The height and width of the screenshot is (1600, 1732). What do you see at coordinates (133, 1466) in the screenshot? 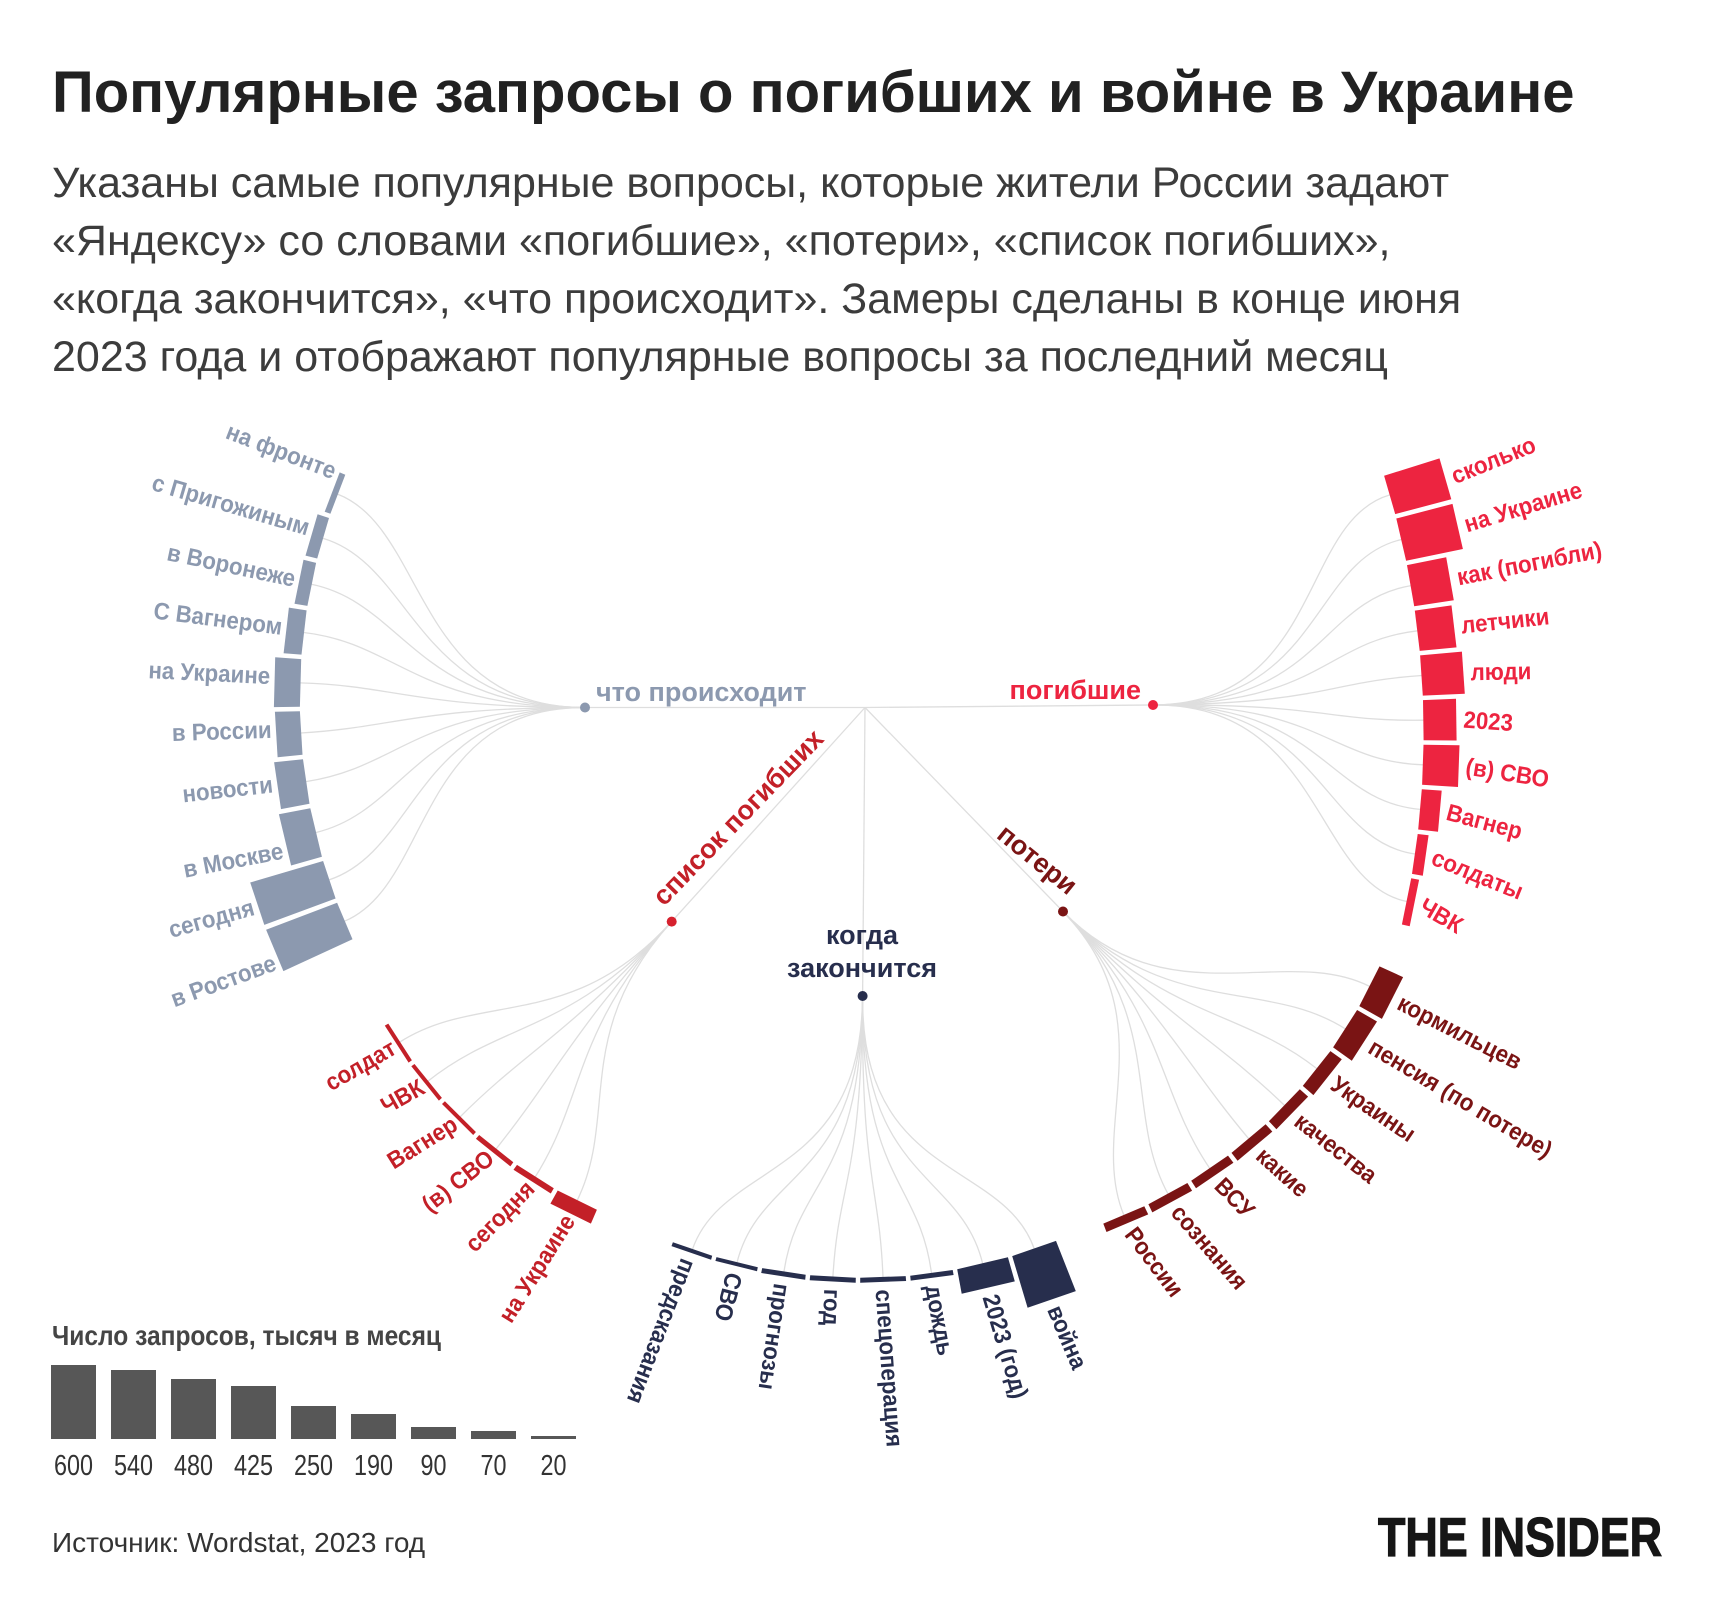
I see `svg-text: 540` at bounding box center [133, 1466].